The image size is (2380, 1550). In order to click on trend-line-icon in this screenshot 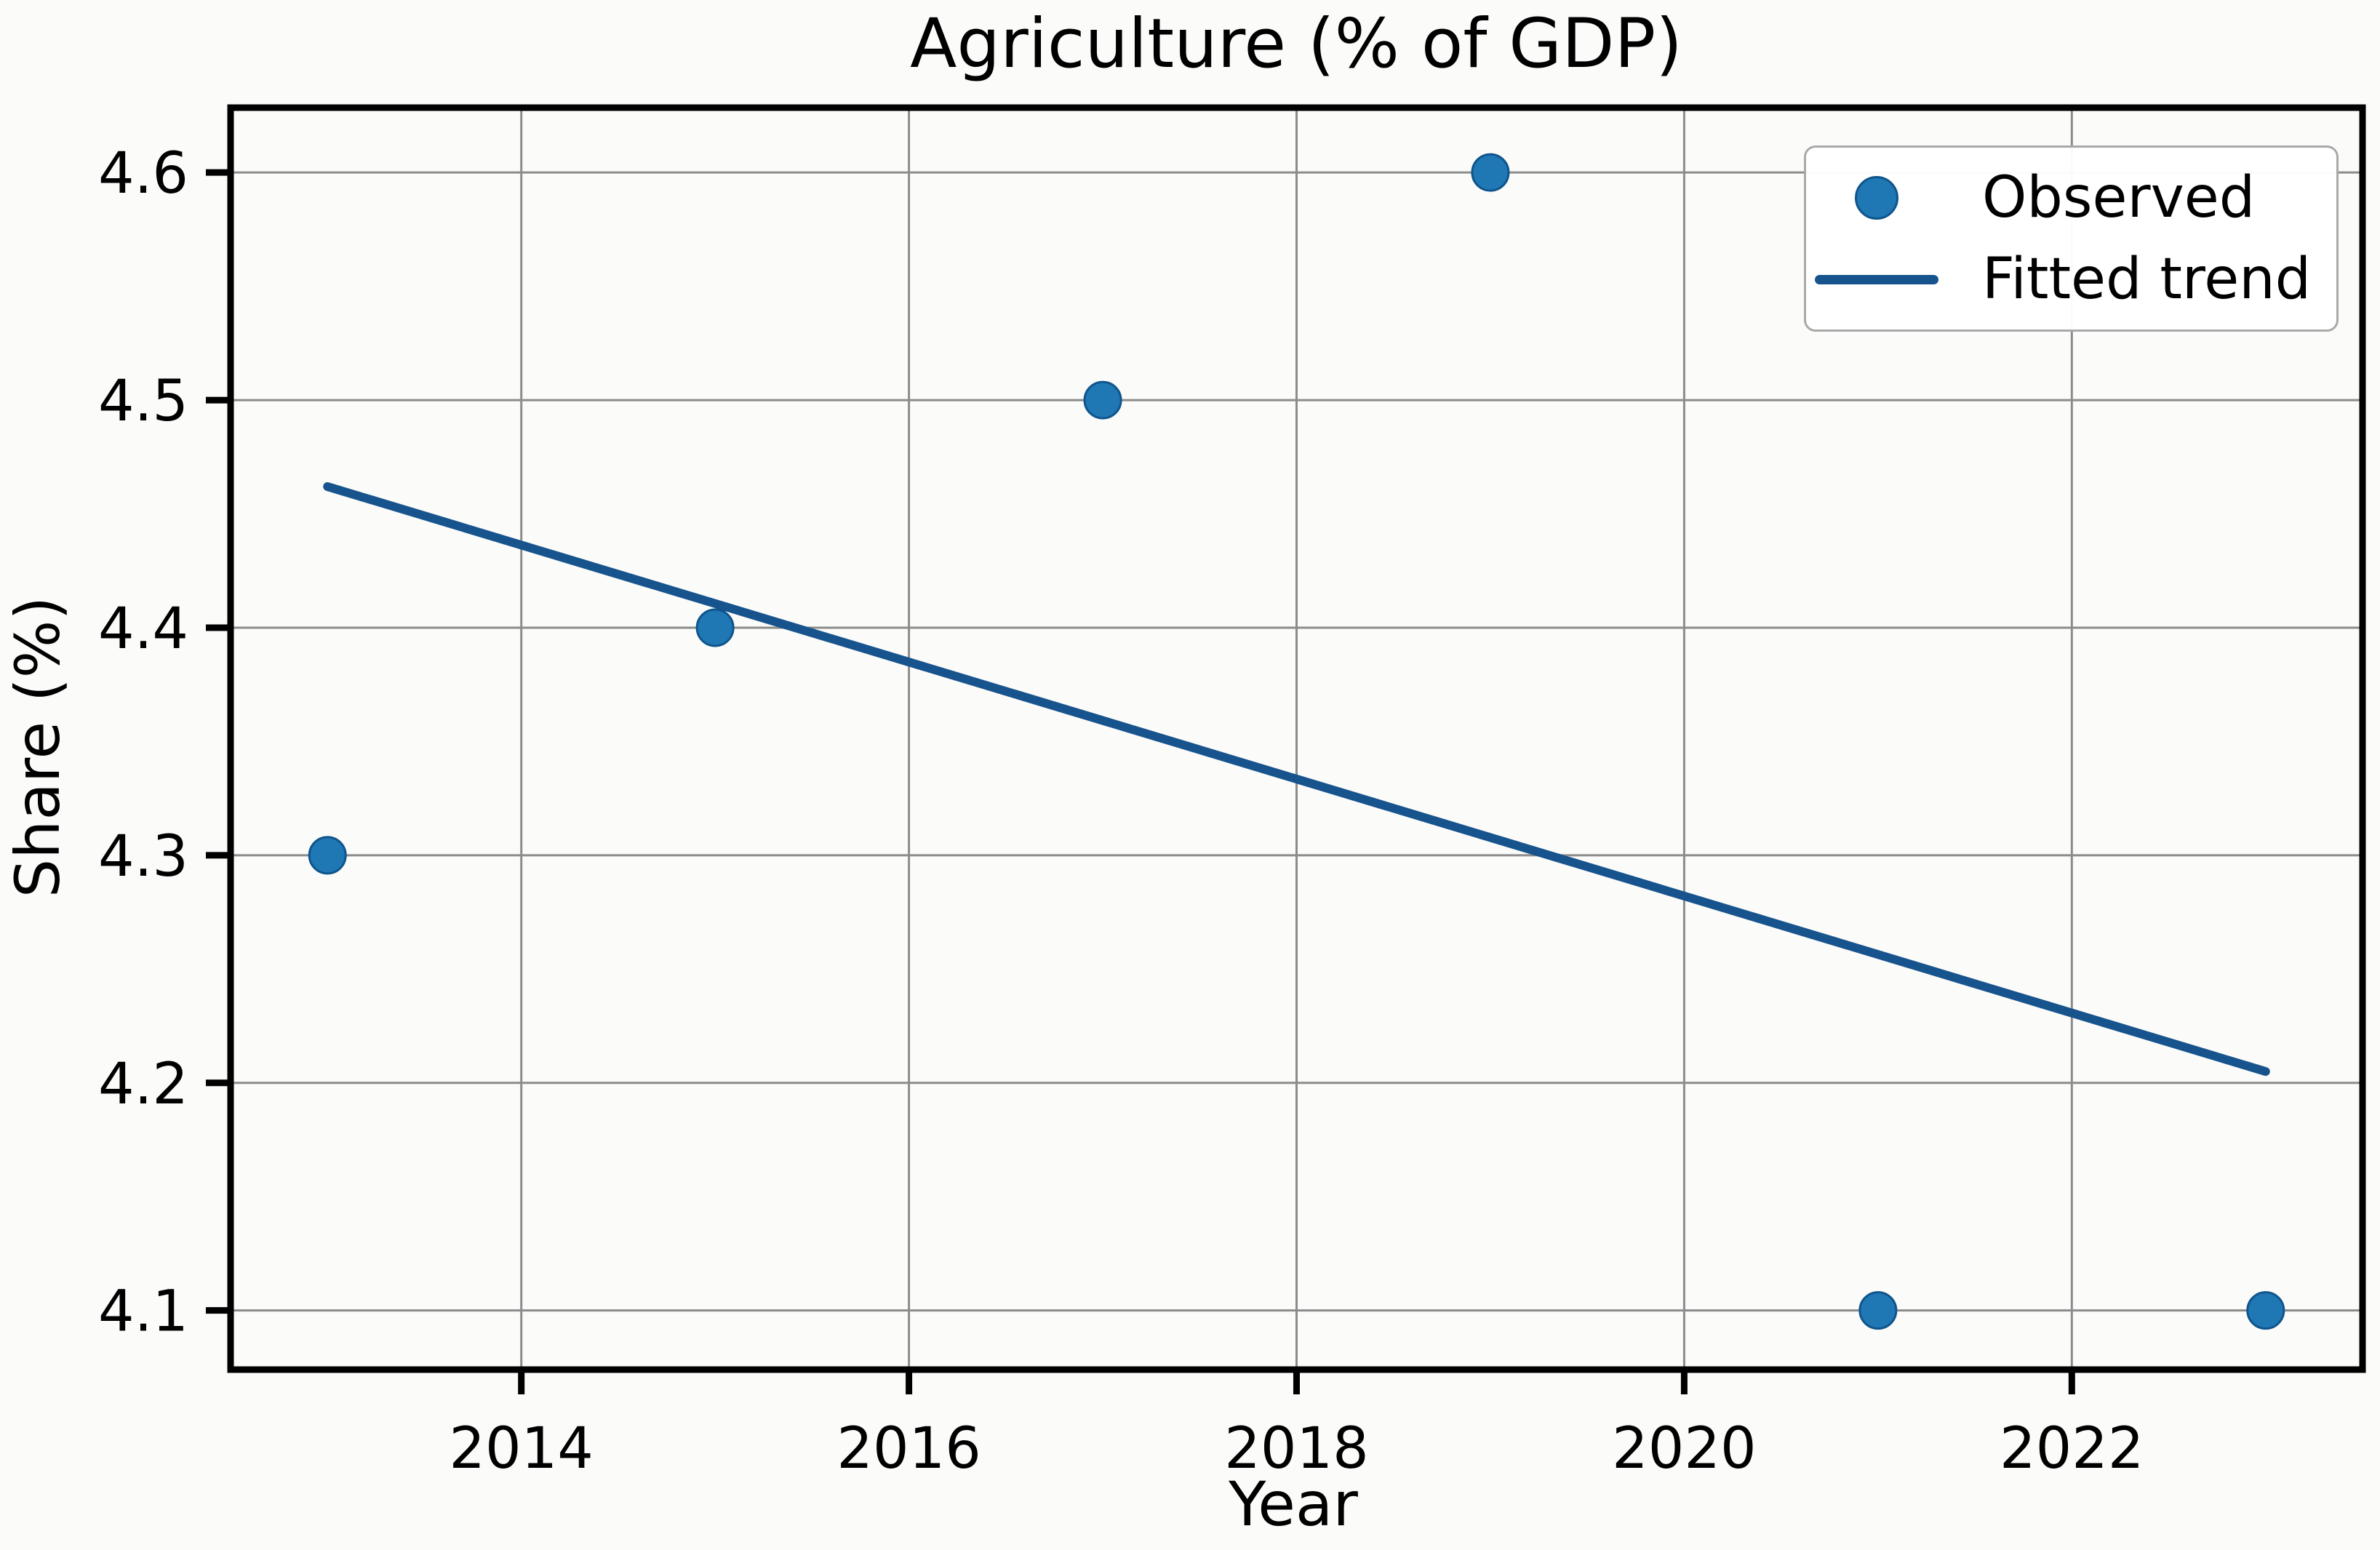, I will do `click(1876, 279)`.